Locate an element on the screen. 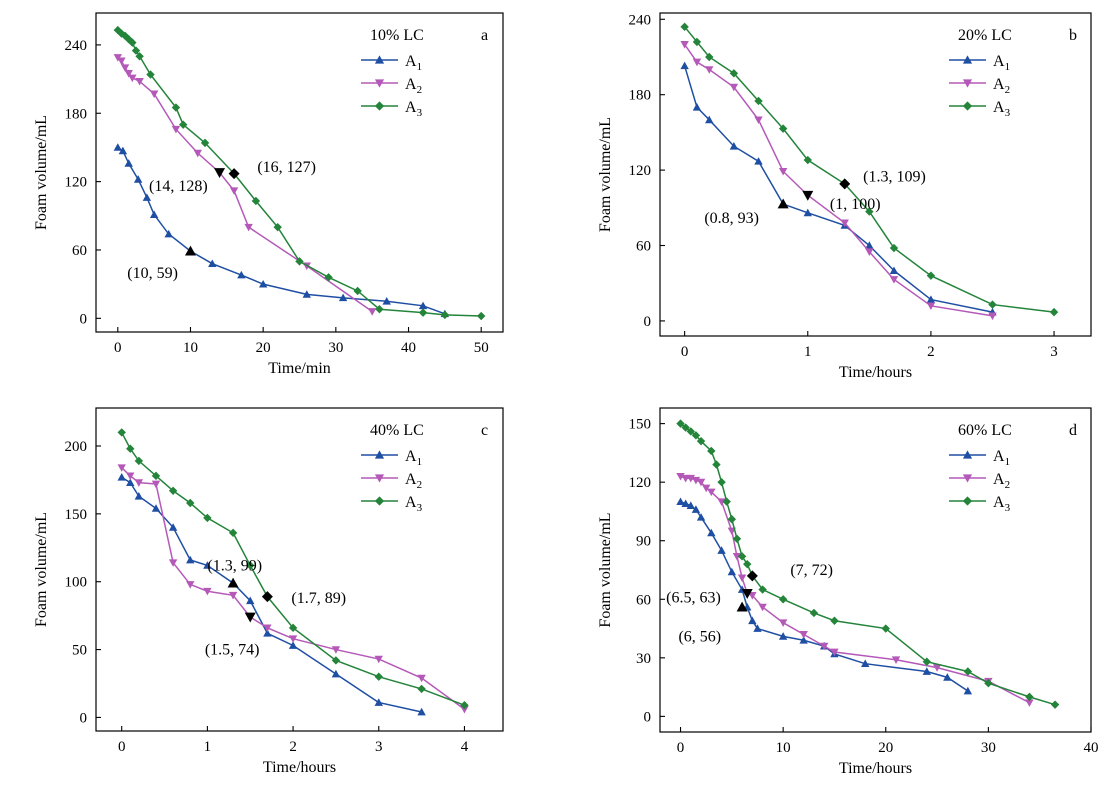 The width and height of the screenshot is (1107, 796). series-line-A1 is located at coordinates (281, 230).